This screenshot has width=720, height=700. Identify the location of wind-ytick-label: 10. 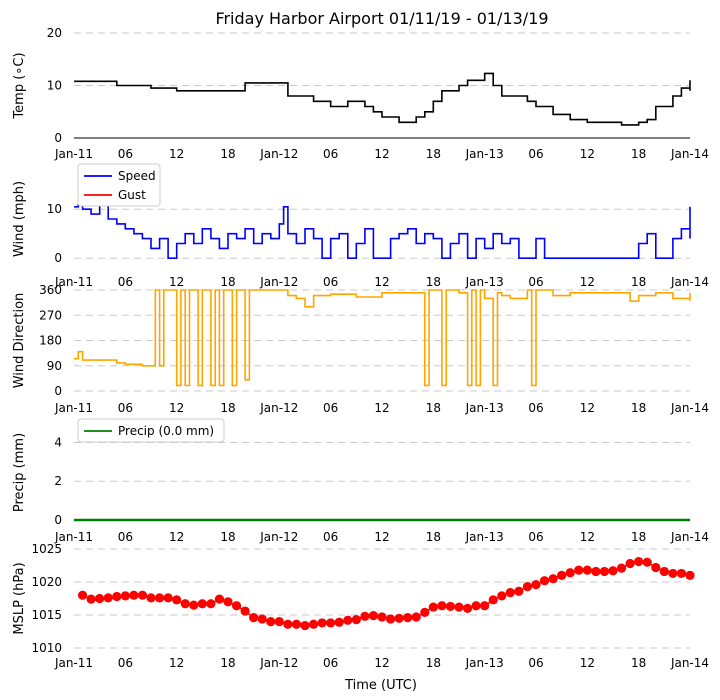
(54, 209).